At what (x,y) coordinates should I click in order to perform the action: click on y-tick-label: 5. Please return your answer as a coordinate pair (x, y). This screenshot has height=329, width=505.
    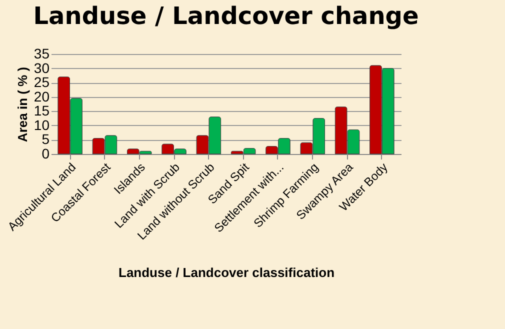
    Looking at the image, I should click on (46, 139).